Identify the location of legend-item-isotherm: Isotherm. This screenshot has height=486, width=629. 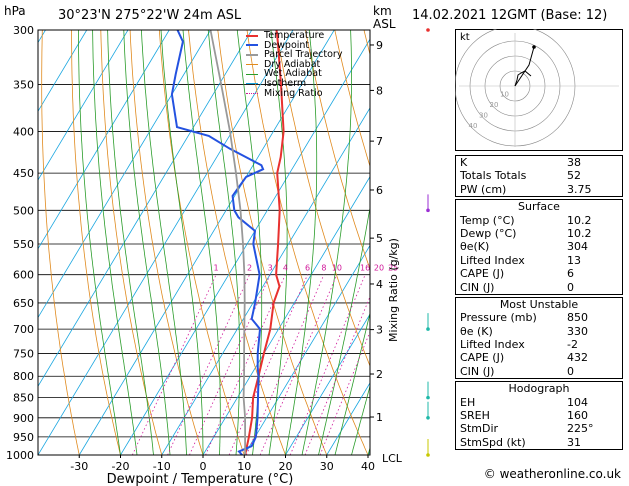
(294, 84).